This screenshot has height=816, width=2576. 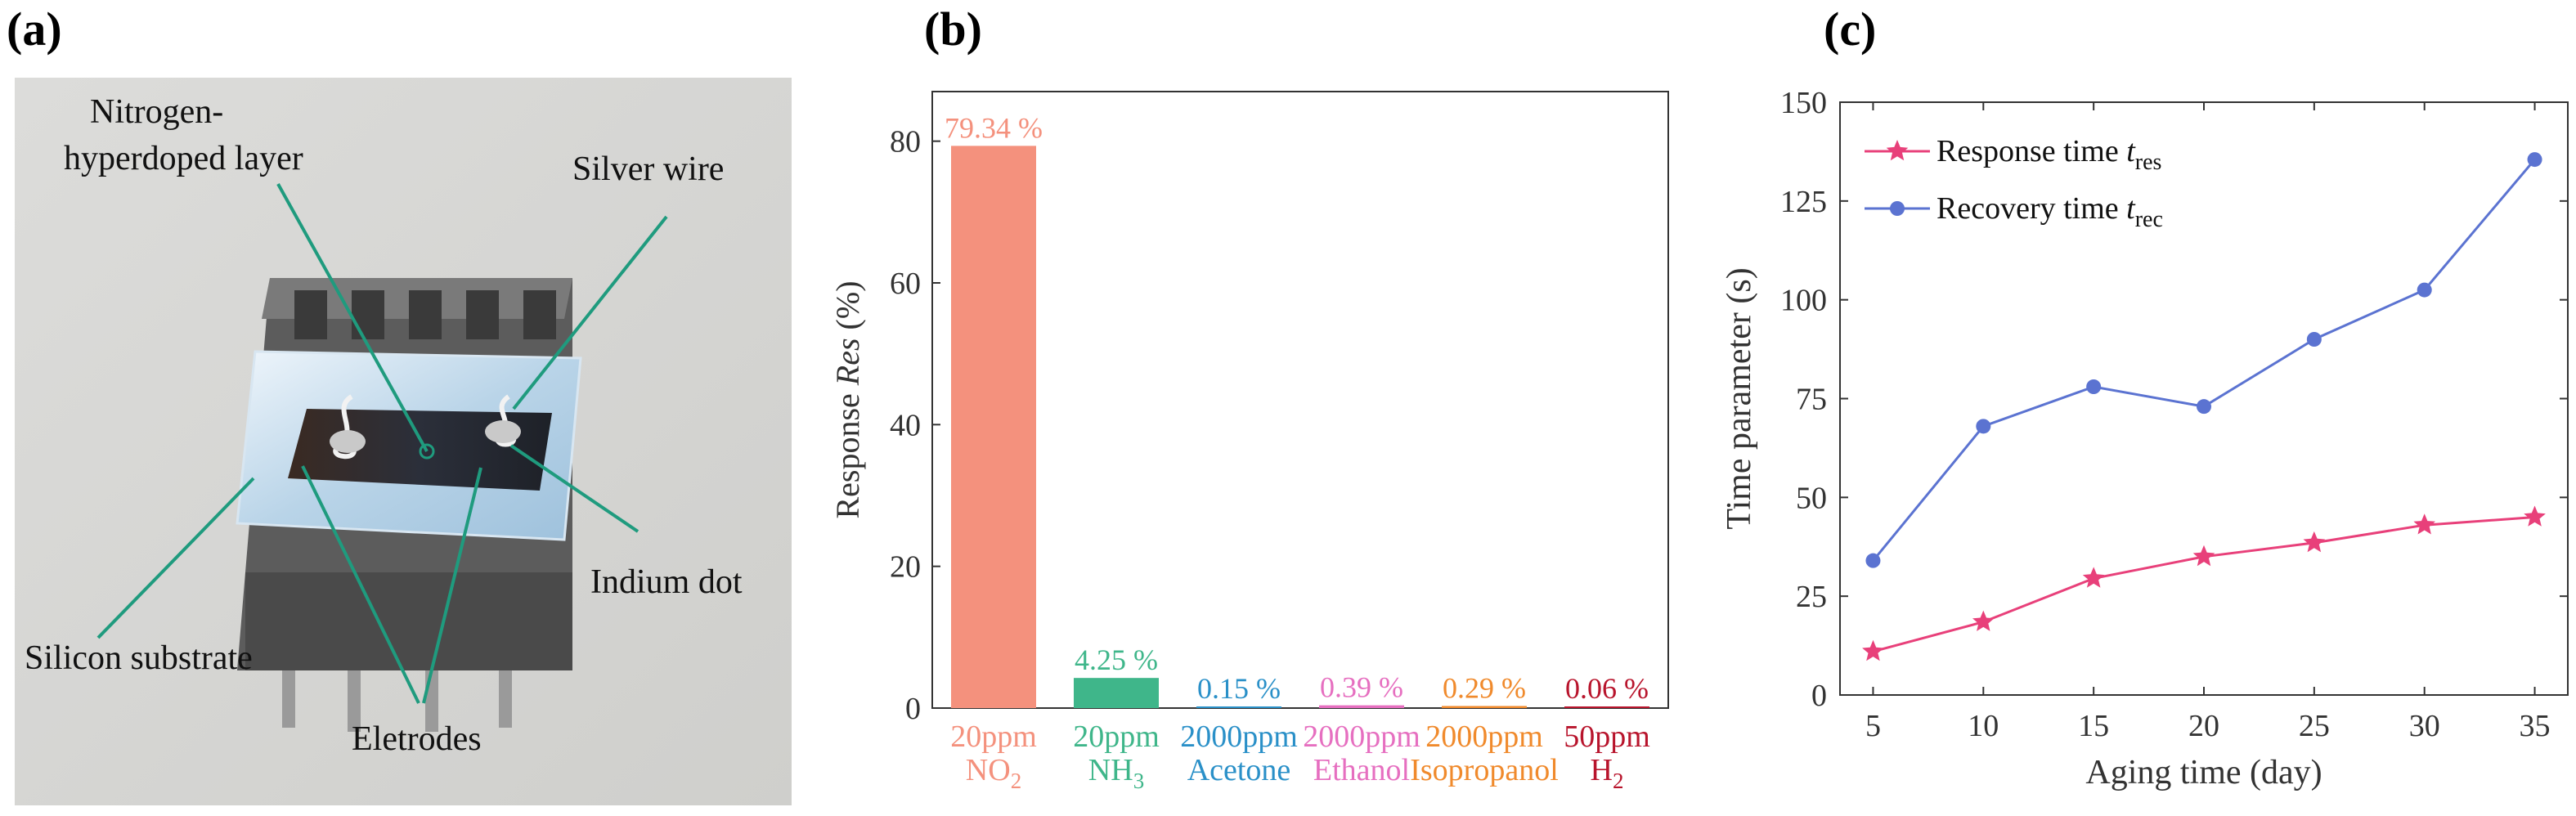 I want to click on bar-value-label: 79.34 %, so click(x=994, y=127).